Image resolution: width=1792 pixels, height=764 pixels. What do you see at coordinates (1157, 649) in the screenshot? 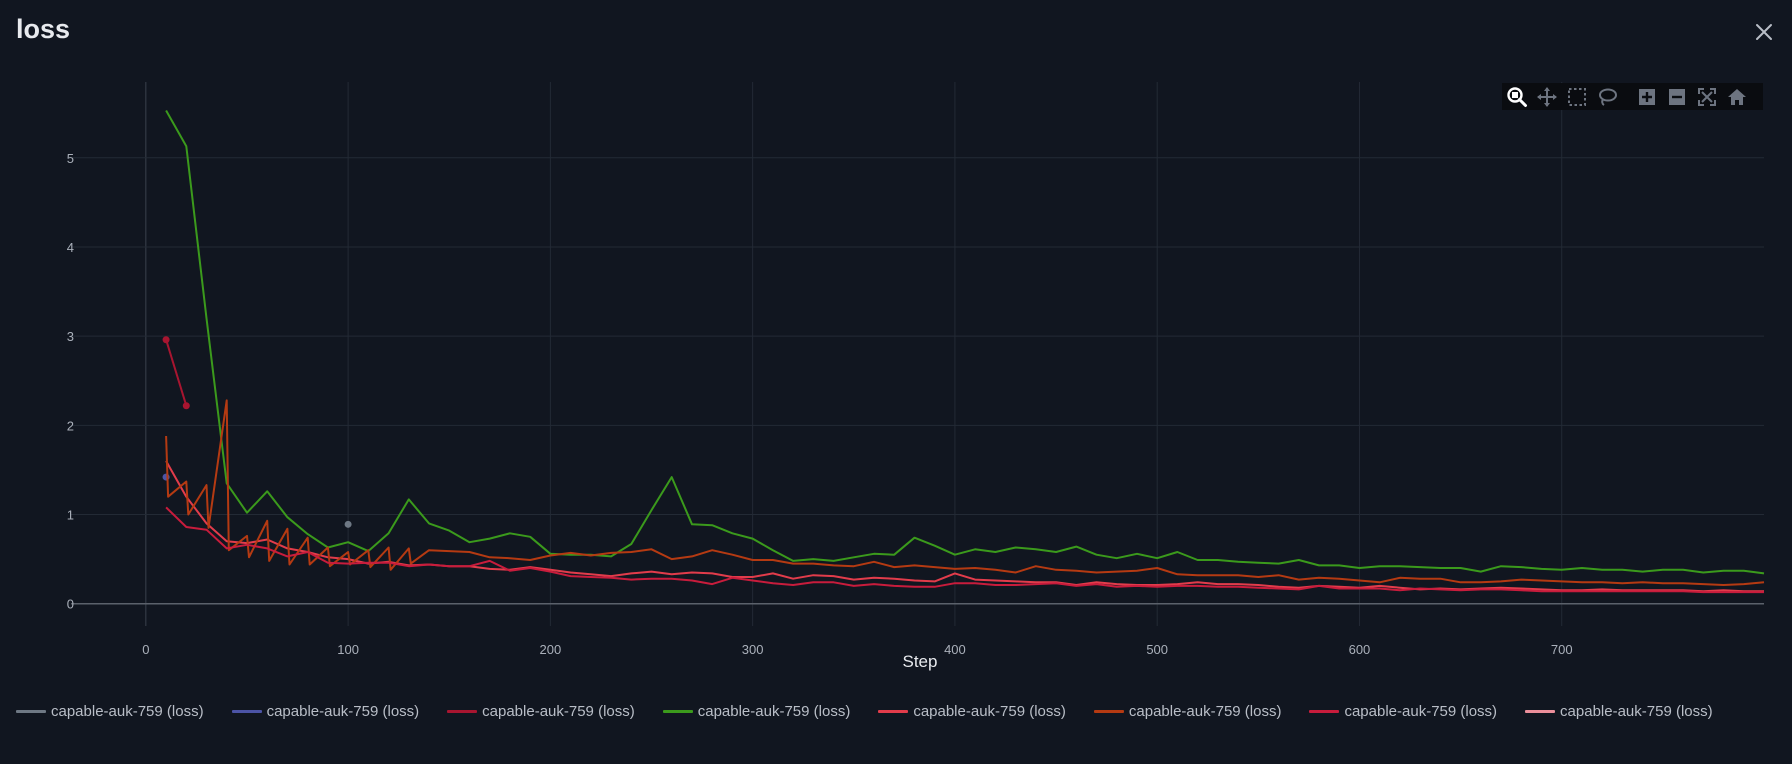
I see `x-tick-label: 500` at bounding box center [1157, 649].